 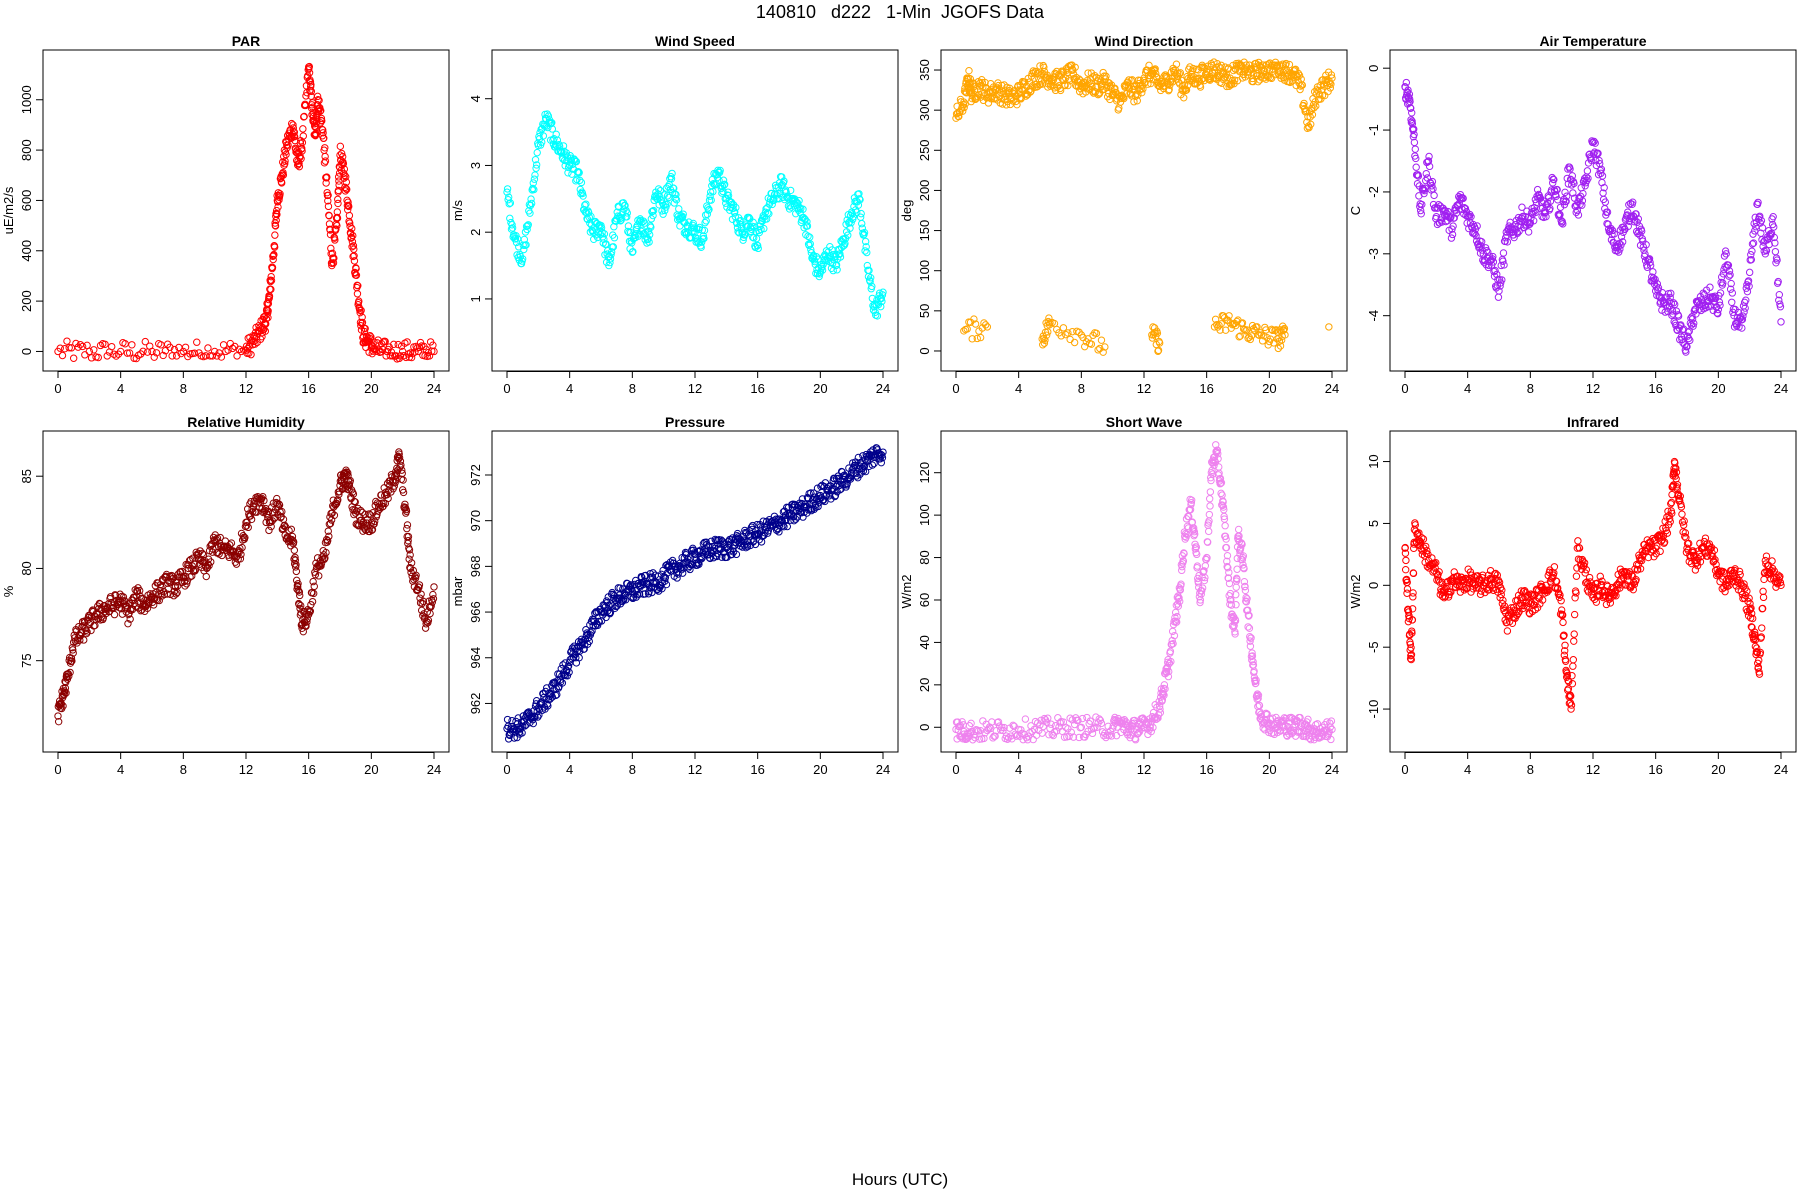 I want to click on plot-frame, so click(x=246, y=210).